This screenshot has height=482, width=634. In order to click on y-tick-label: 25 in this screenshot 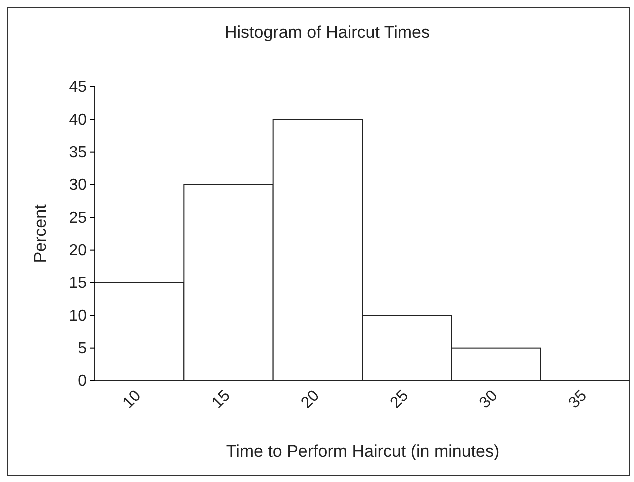, I will do `click(78, 218)`.